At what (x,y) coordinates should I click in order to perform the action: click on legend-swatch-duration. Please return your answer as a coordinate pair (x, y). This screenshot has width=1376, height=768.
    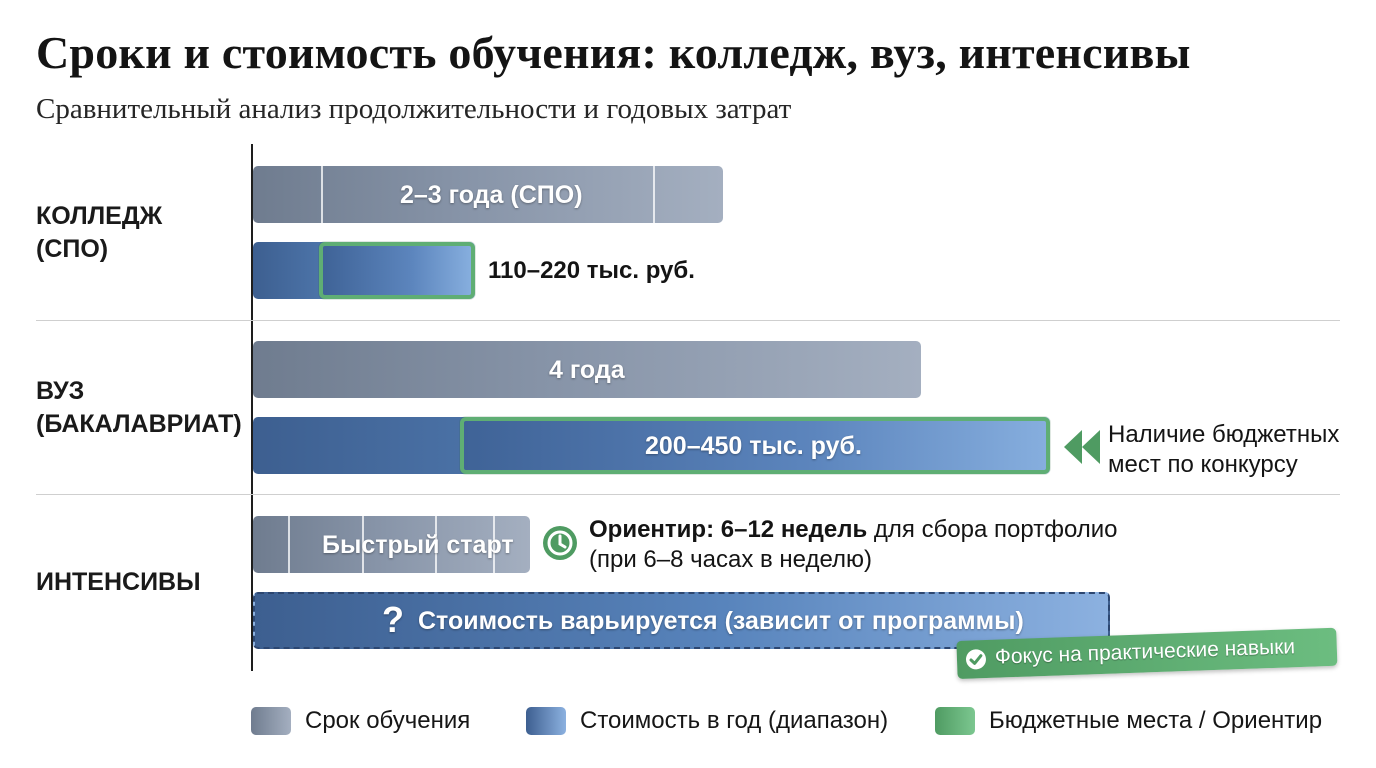
    Looking at the image, I should click on (271, 721).